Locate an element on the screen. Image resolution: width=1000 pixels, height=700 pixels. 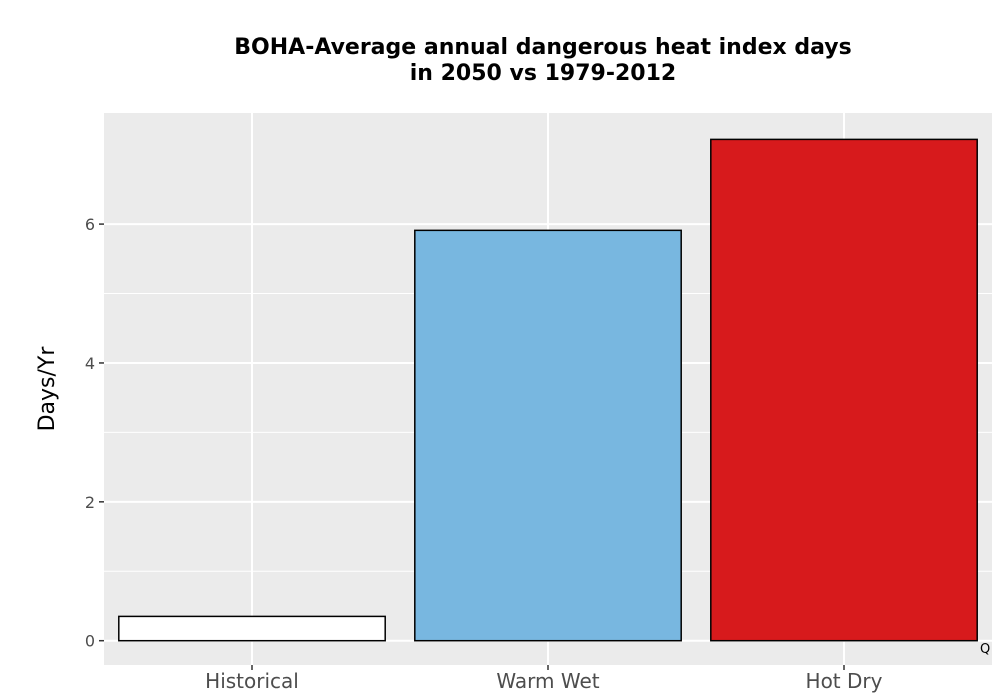
x-tick-label: Hot Dry is located at coordinates (844, 681).